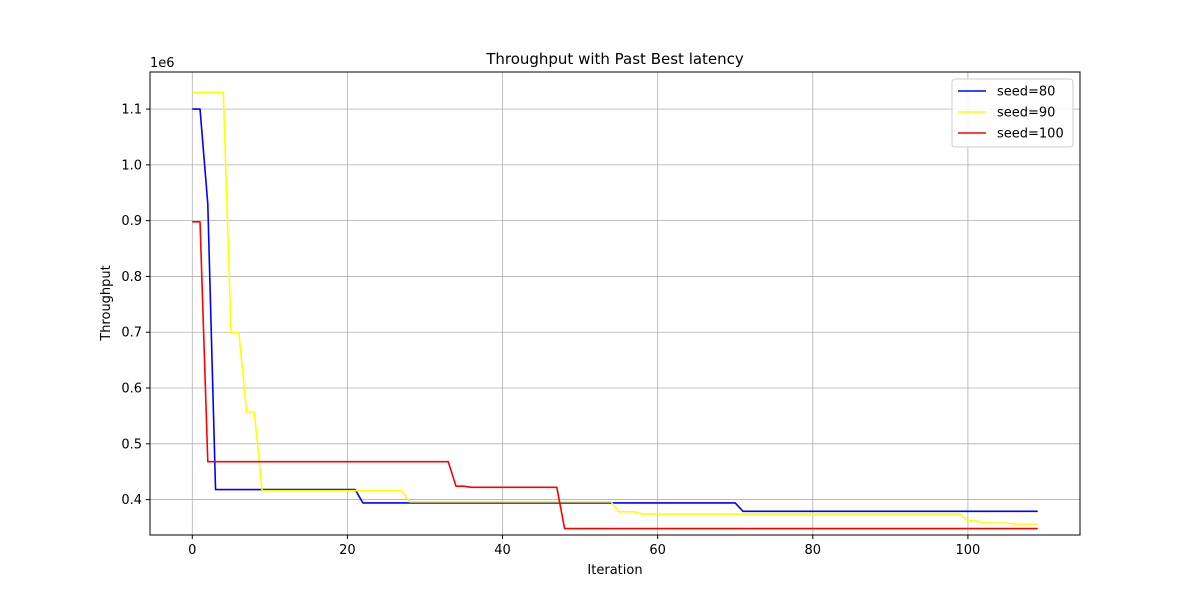  What do you see at coordinates (614, 59) in the screenshot?
I see `chart-title: Throughput with Past Best latency` at bounding box center [614, 59].